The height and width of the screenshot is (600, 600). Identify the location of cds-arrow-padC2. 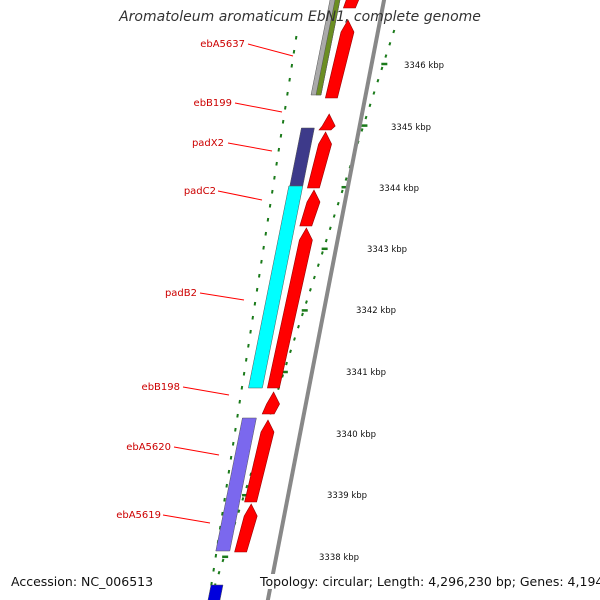
(310, 208).